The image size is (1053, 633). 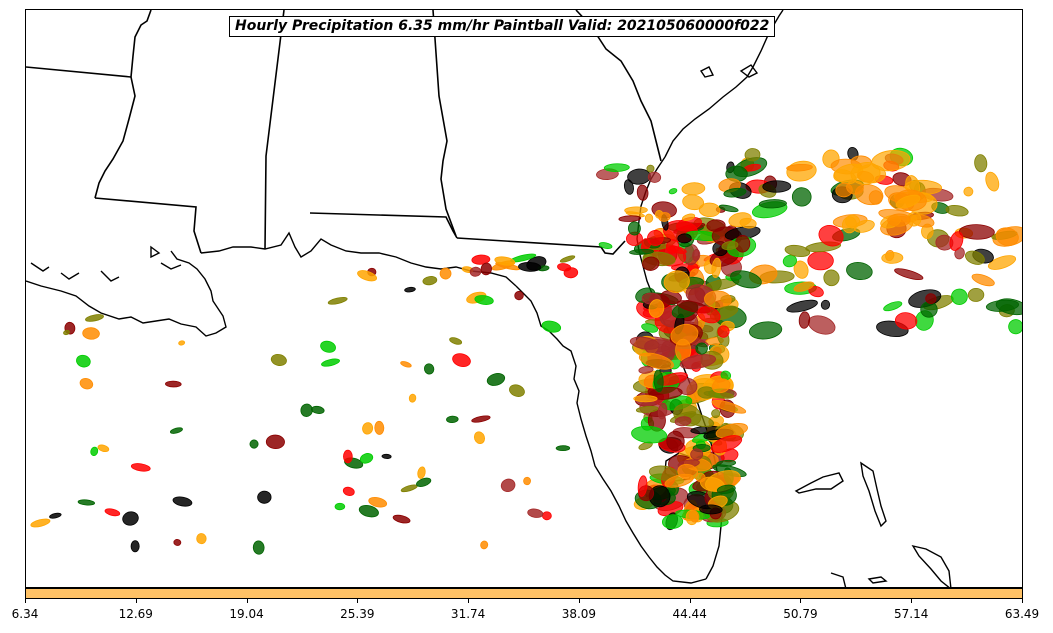 What do you see at coordinates (800, 614) in the screenshot?
I see `colorbar-tick-label: 50.79` at bounding box center [800, 614].